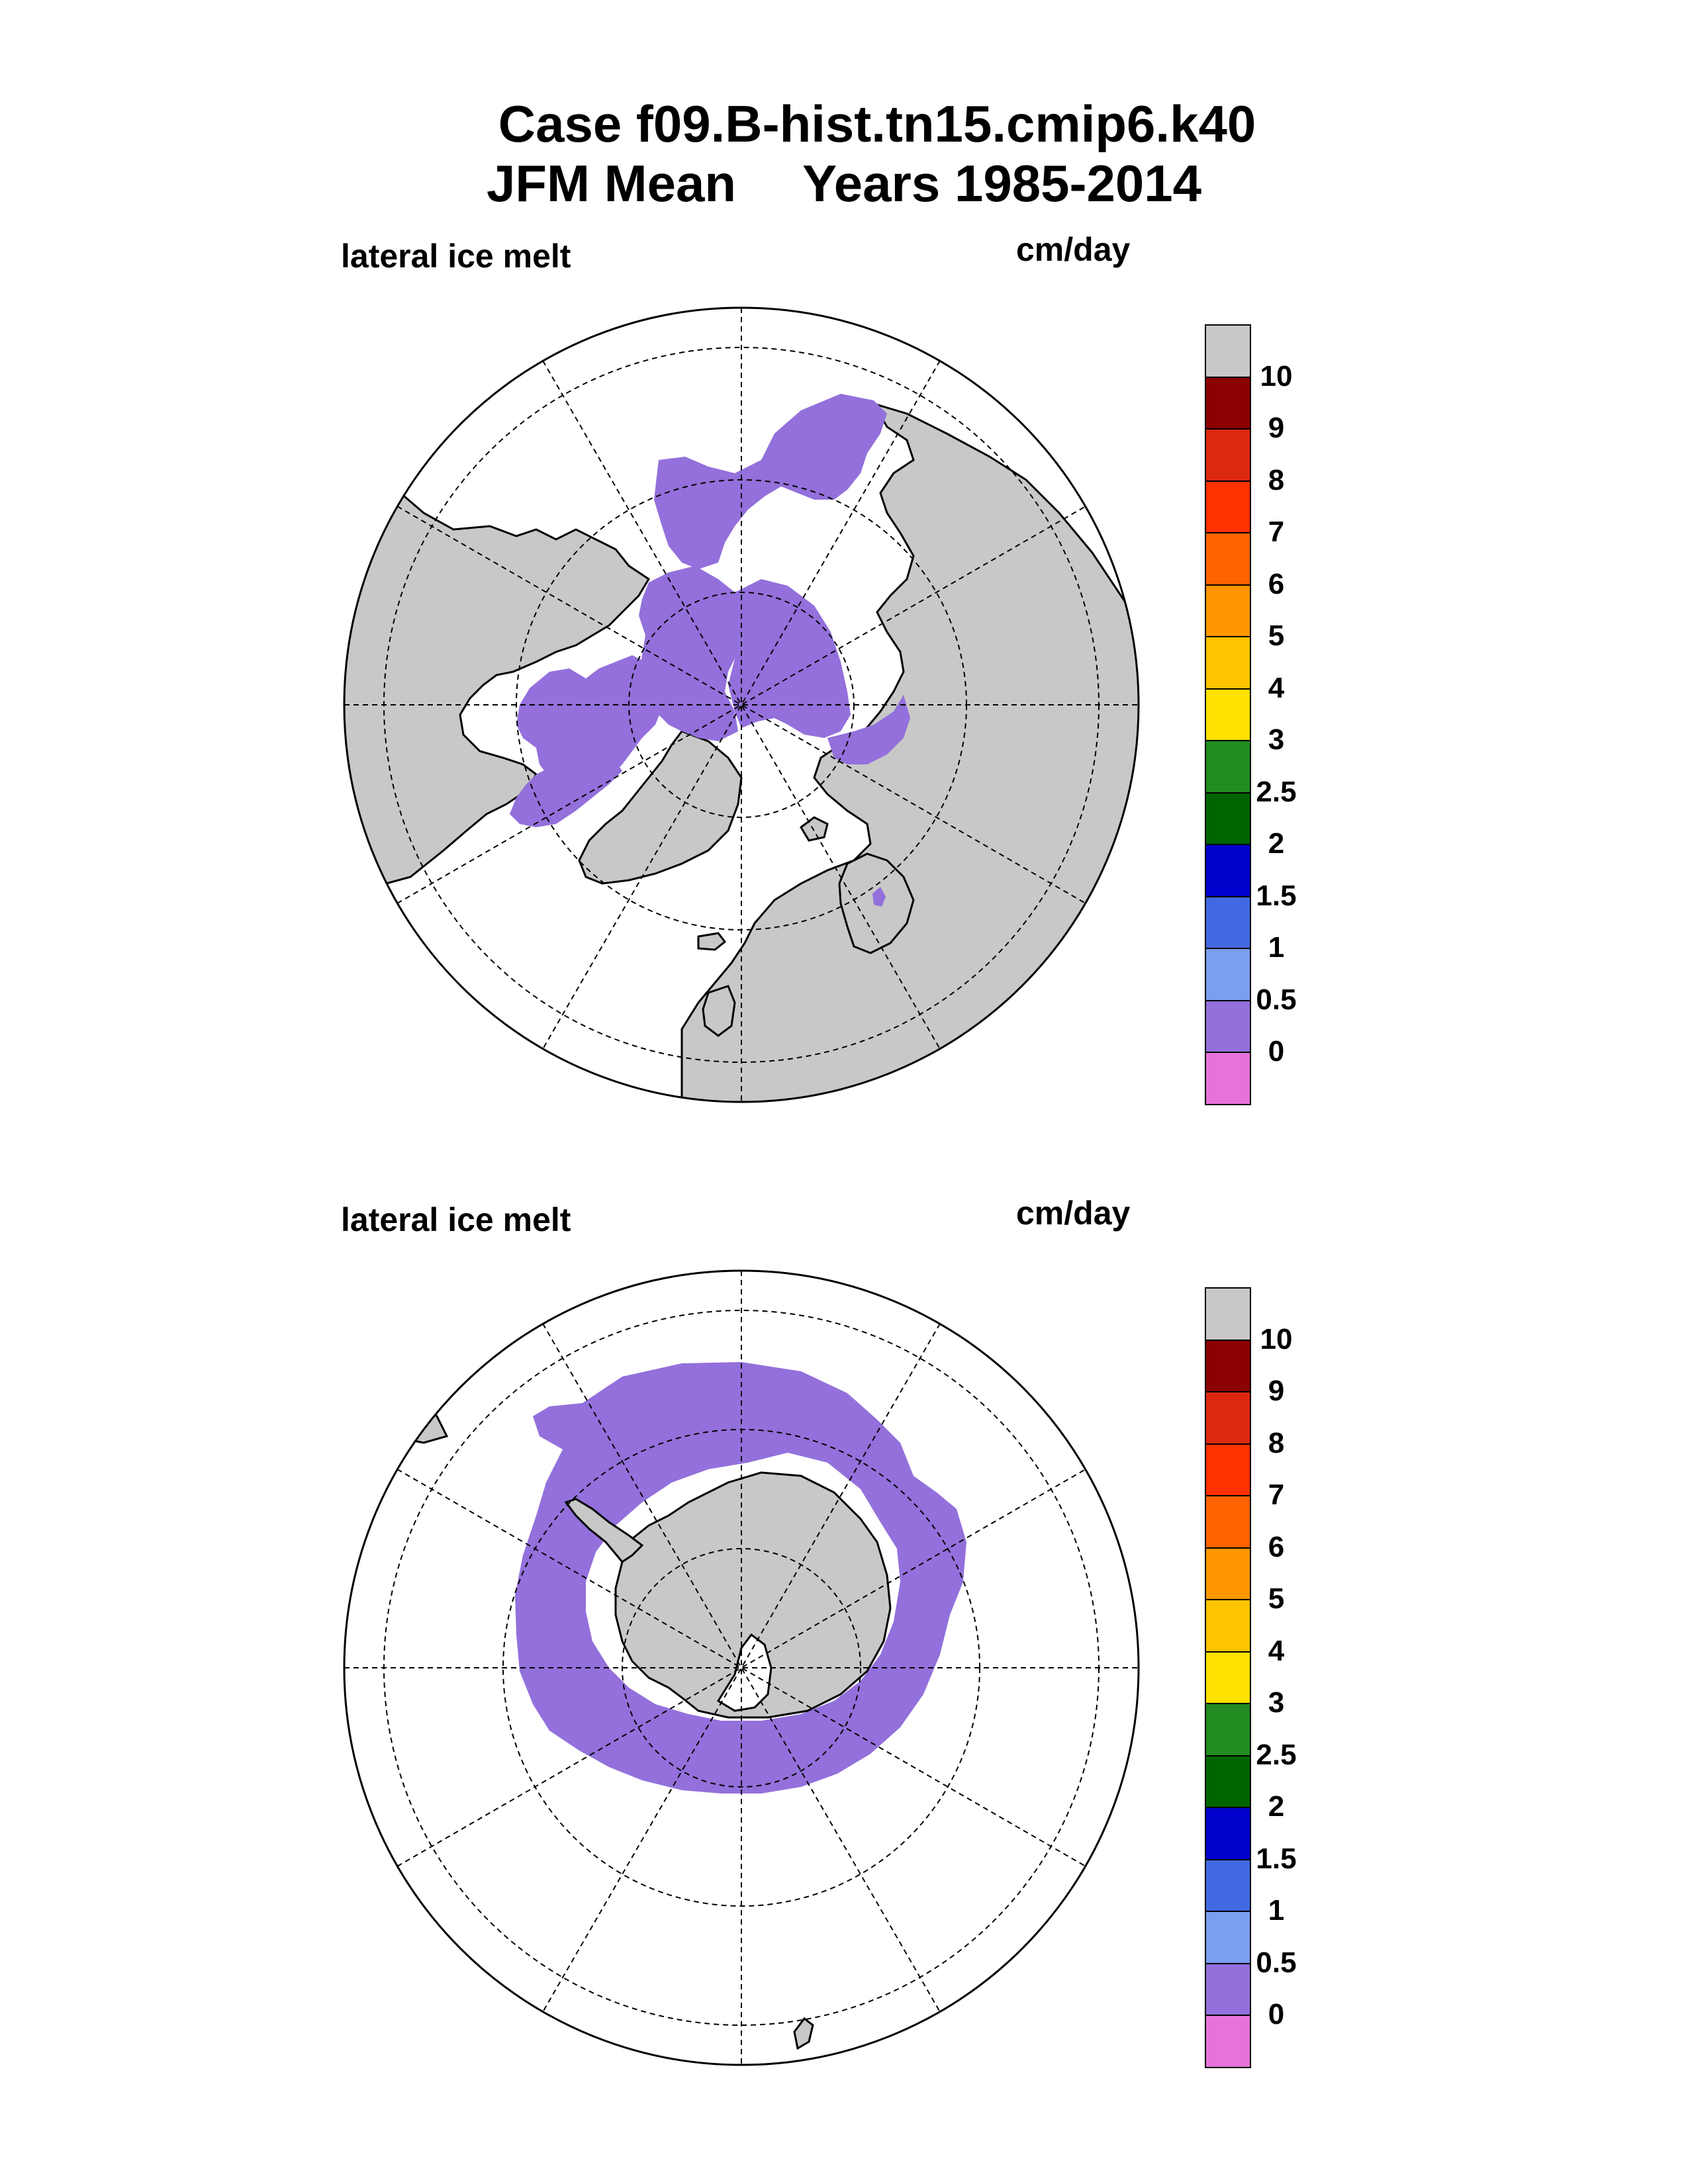  Describe the element at coordinates (396, 1415) in the screenshot. I see `south-america-land` at that location.